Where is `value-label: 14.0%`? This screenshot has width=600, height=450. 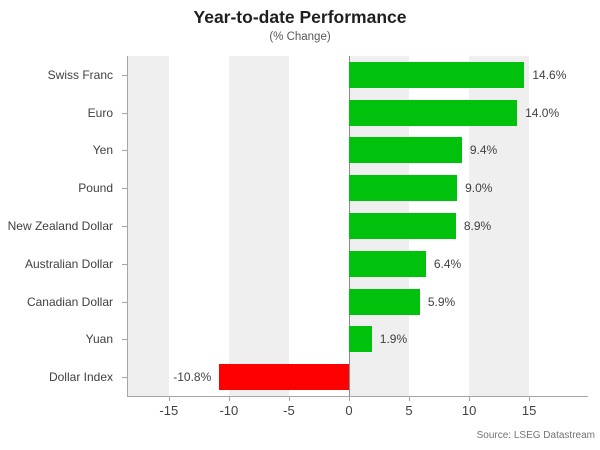
value-label: 14.0% is located at coordinates (542, 112).